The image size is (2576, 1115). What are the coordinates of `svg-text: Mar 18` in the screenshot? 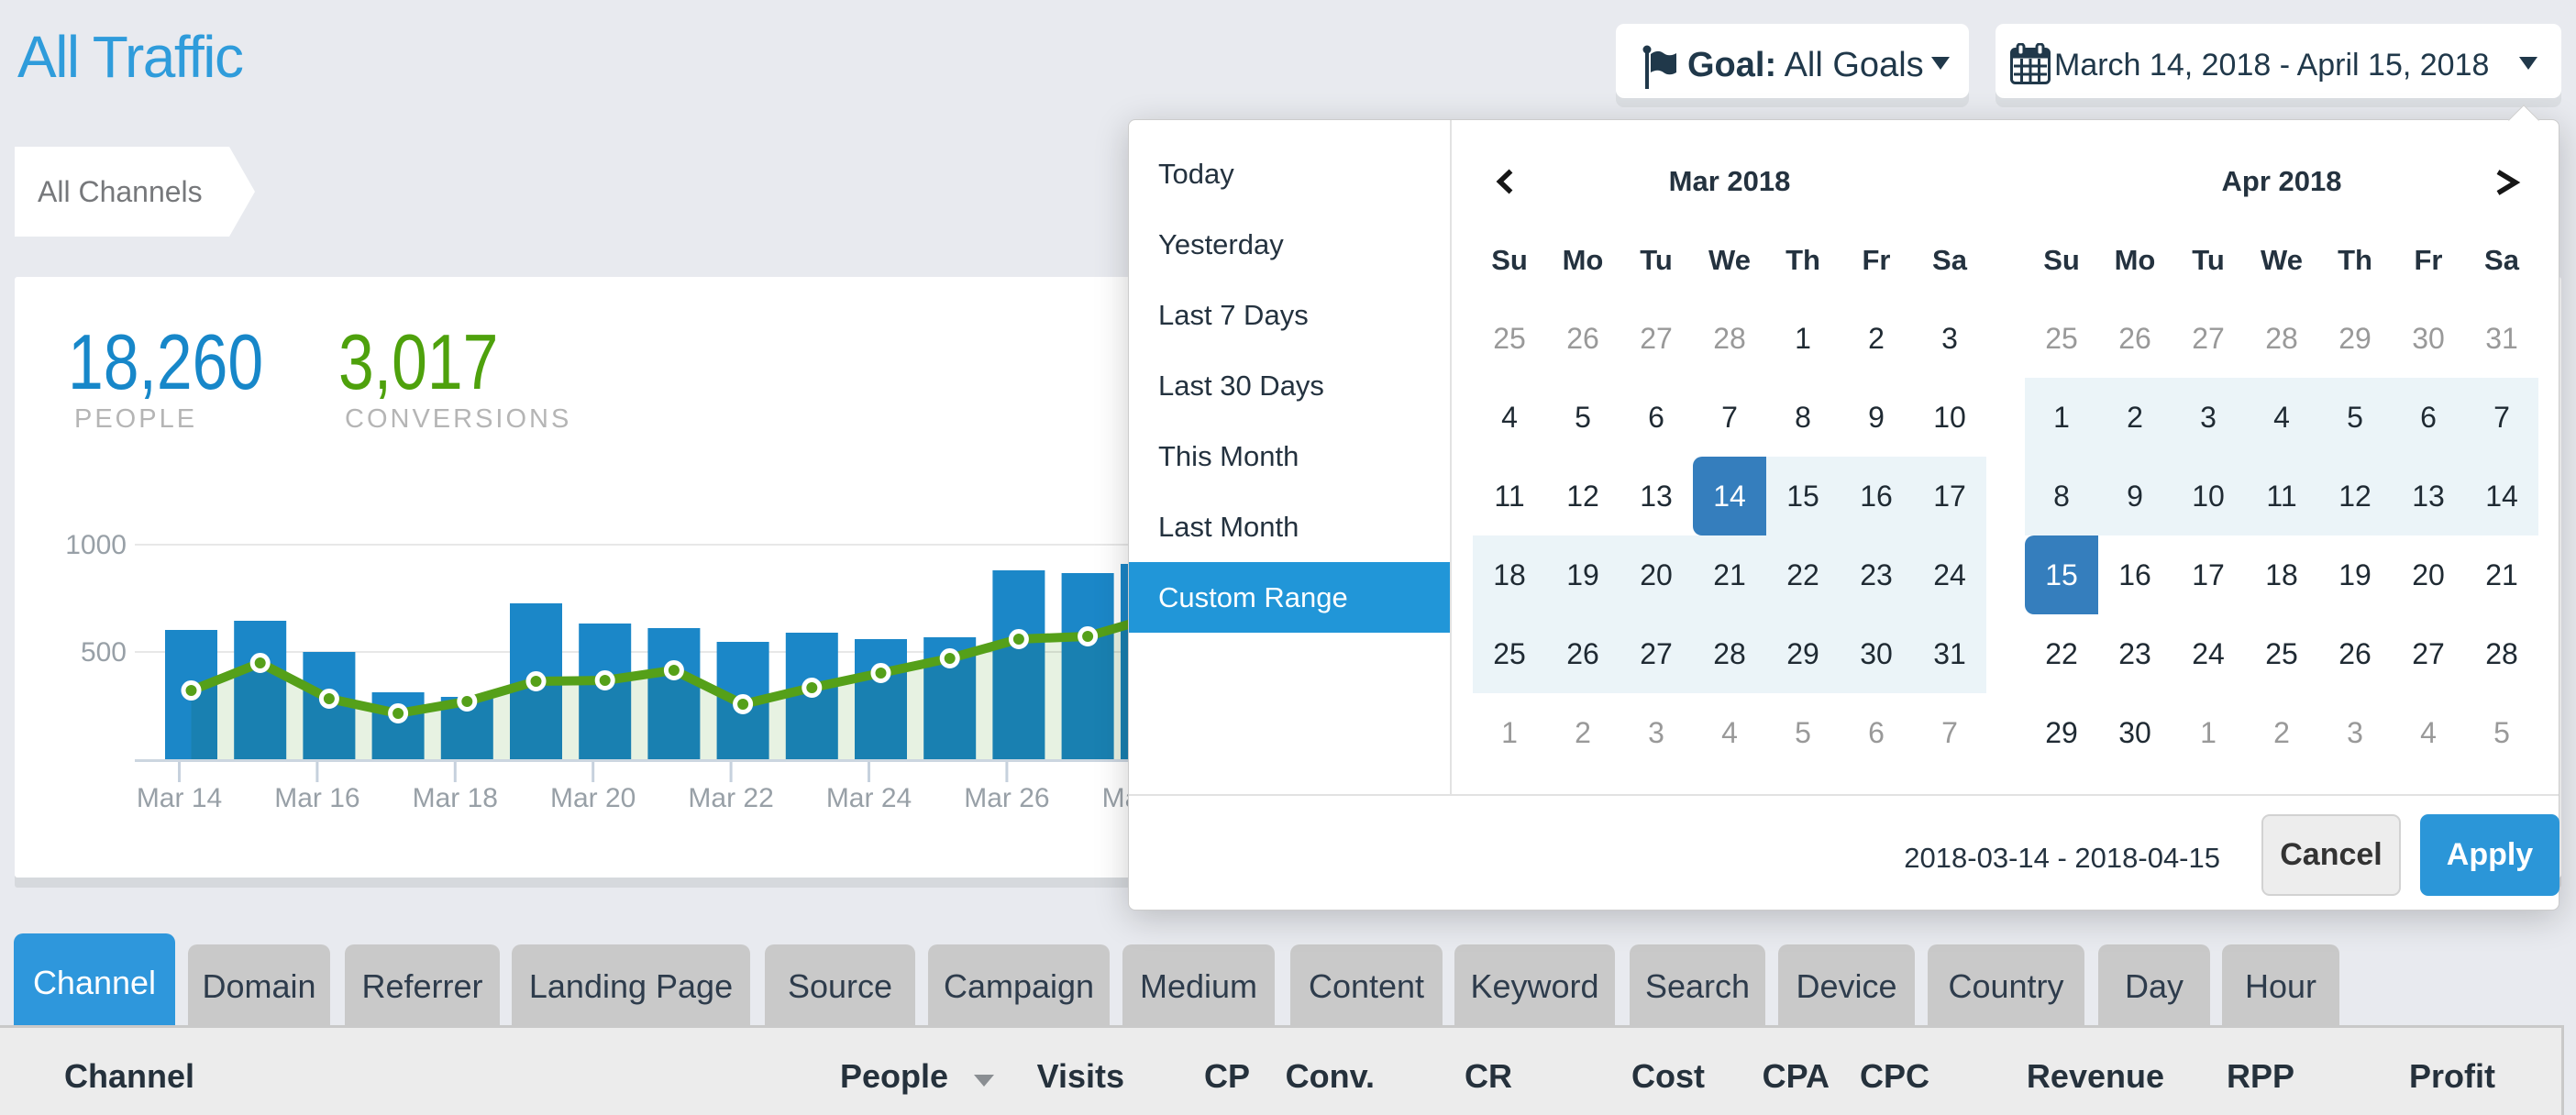 It's located at (455, 798).